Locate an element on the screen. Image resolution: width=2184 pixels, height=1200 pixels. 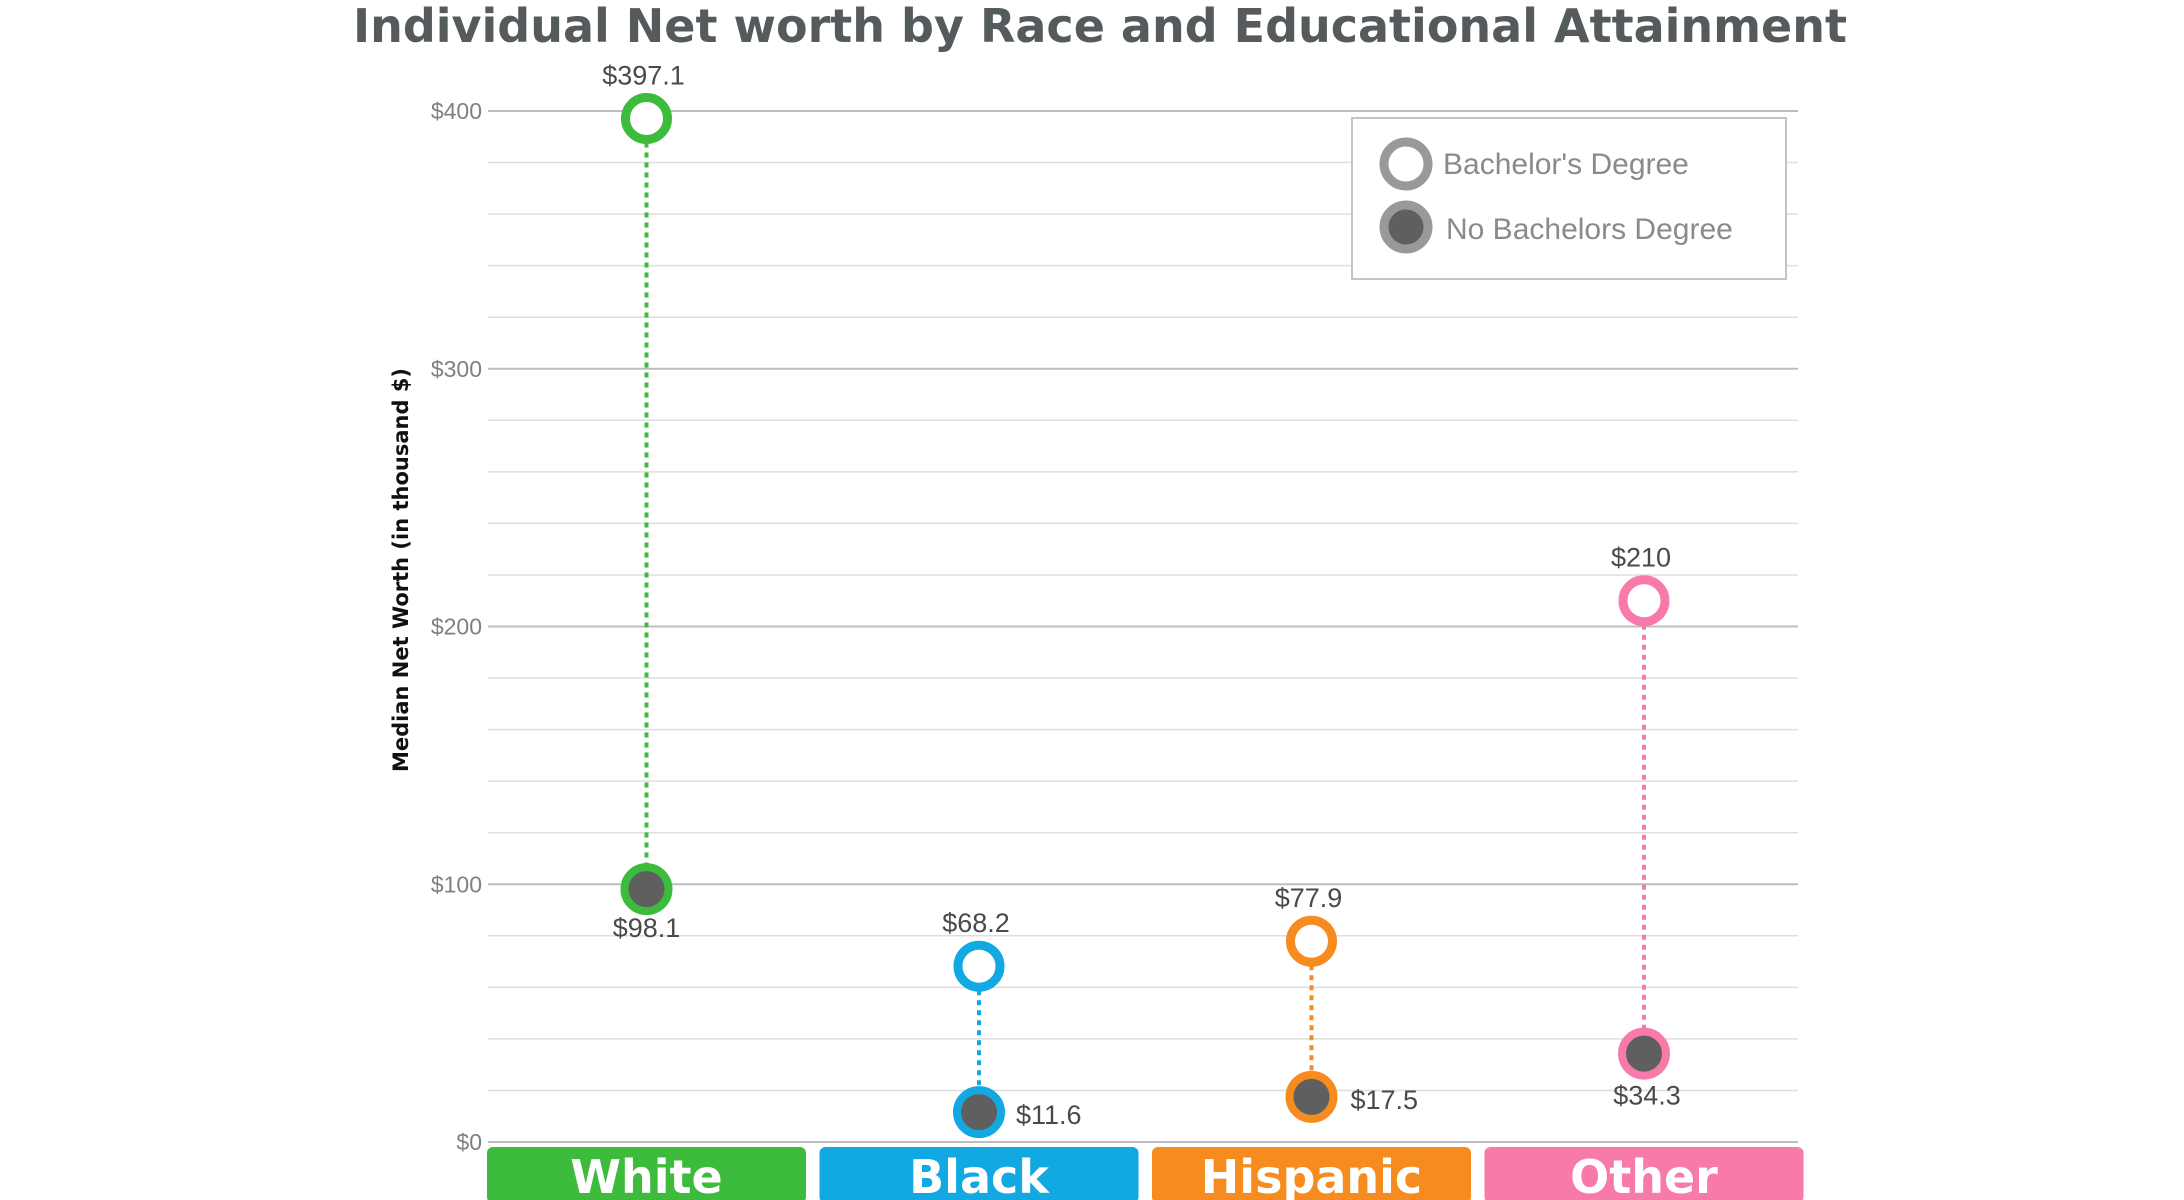
data-label-no-bachelors: $11.6 is located at coordinates (1049, 1115).